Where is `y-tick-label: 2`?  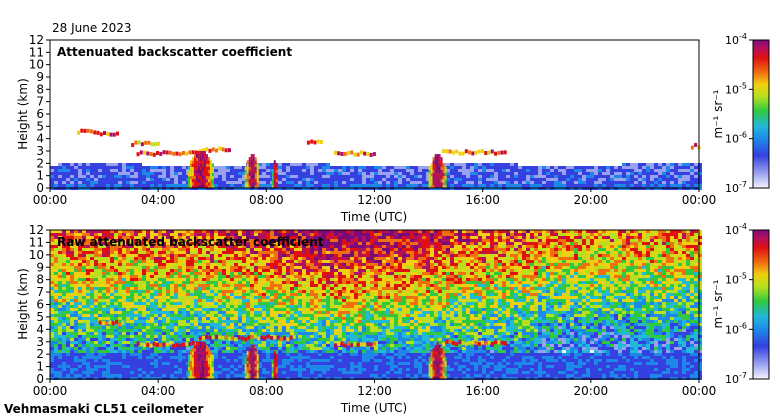
y-tick-label: 2 is located at coordinates (40, 354).